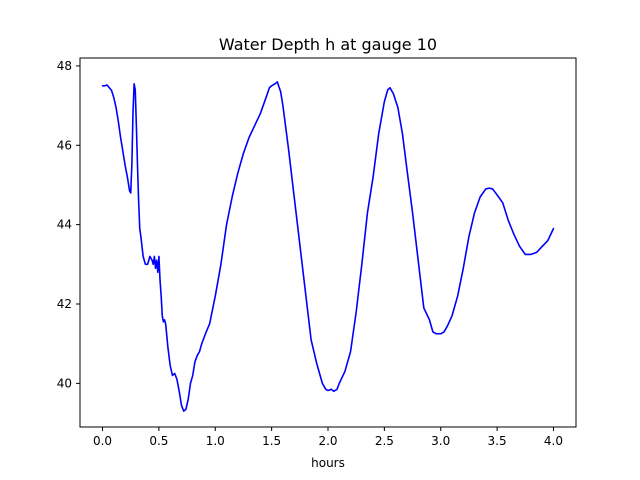 Image resolution: width=640 pixels, height=480 pixels. Describe the element at coordinates (158, 441) in the screenshot. I see `x-tick-label: 0.5` at that location.